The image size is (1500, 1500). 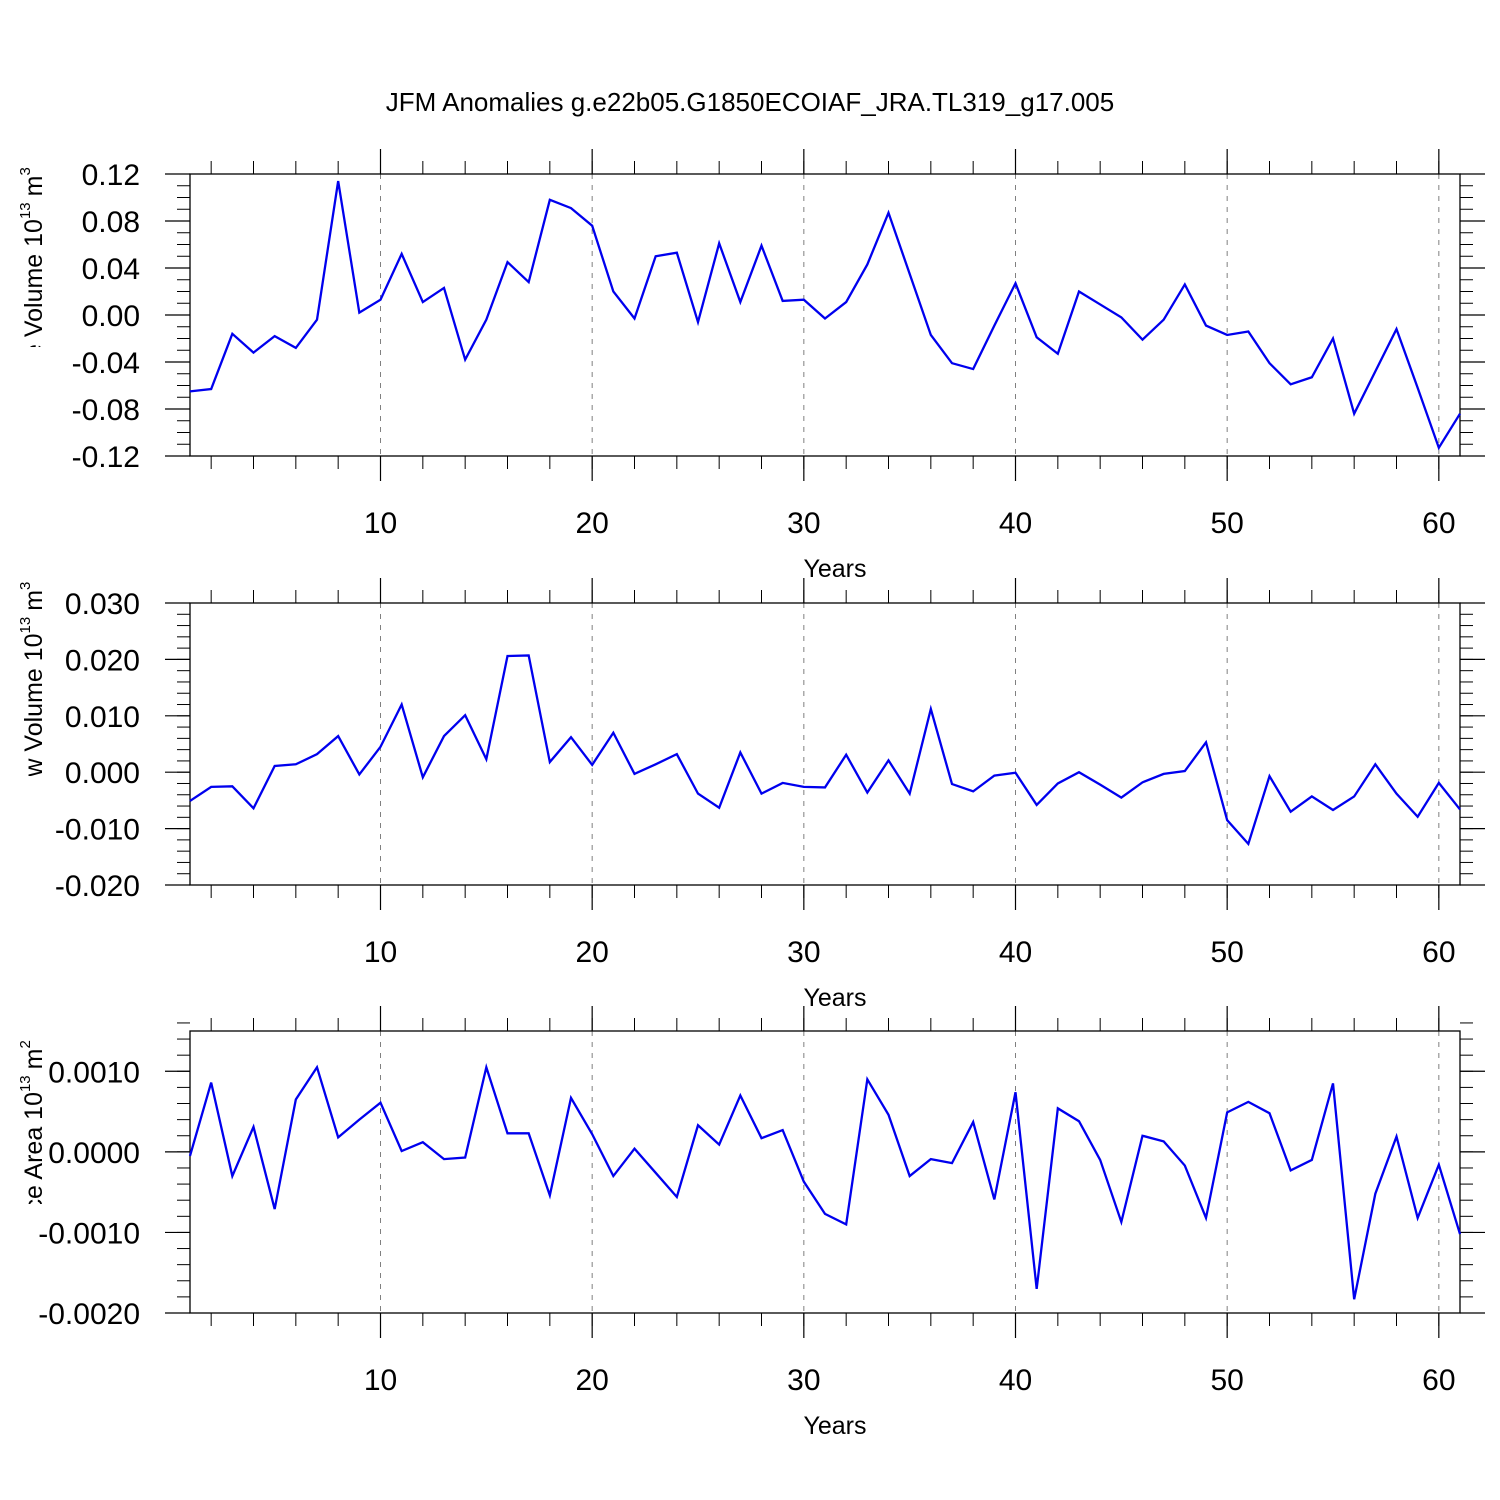 What do you see at coordinates (102, 604) in the screenshot?
I see `y-tick-label: 0.030` at bounding box center [102, 604].